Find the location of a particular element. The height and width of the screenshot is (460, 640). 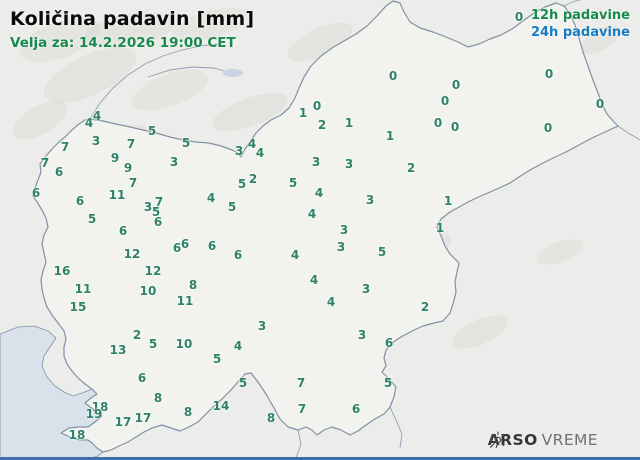

page-title: Količina padavin [mm] is located at coordinates (132, 19).